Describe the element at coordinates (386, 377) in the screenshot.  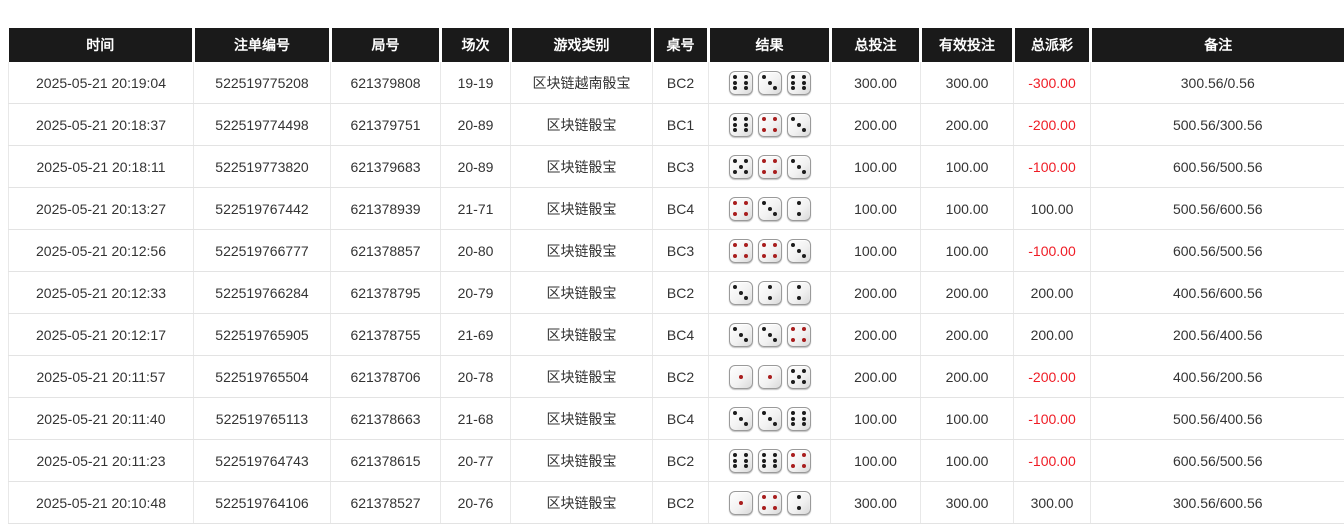
I see `cell-round_id: 621378706` at that location.